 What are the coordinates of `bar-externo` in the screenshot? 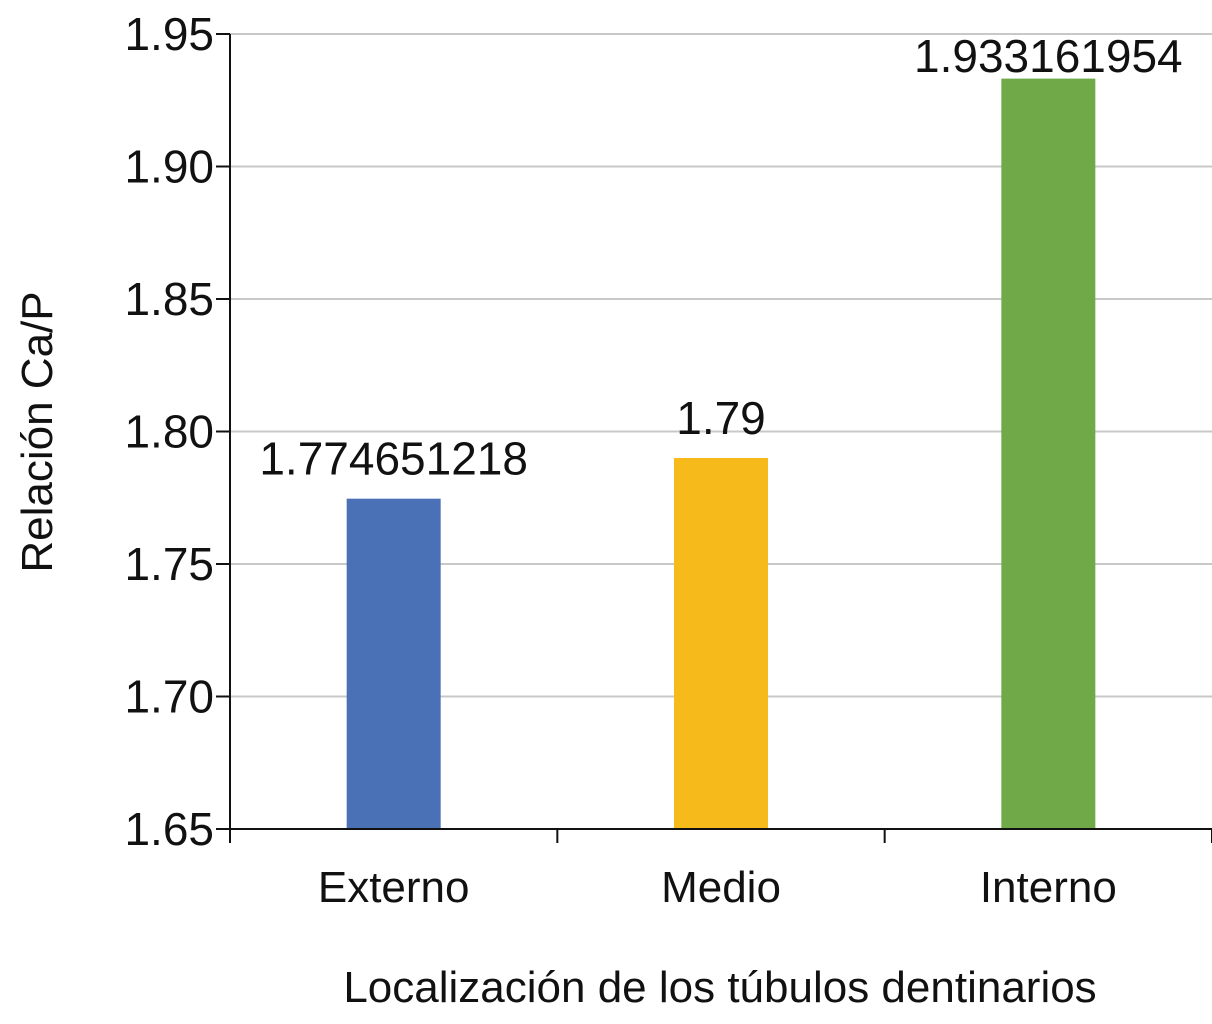 It's located at (393, 663).